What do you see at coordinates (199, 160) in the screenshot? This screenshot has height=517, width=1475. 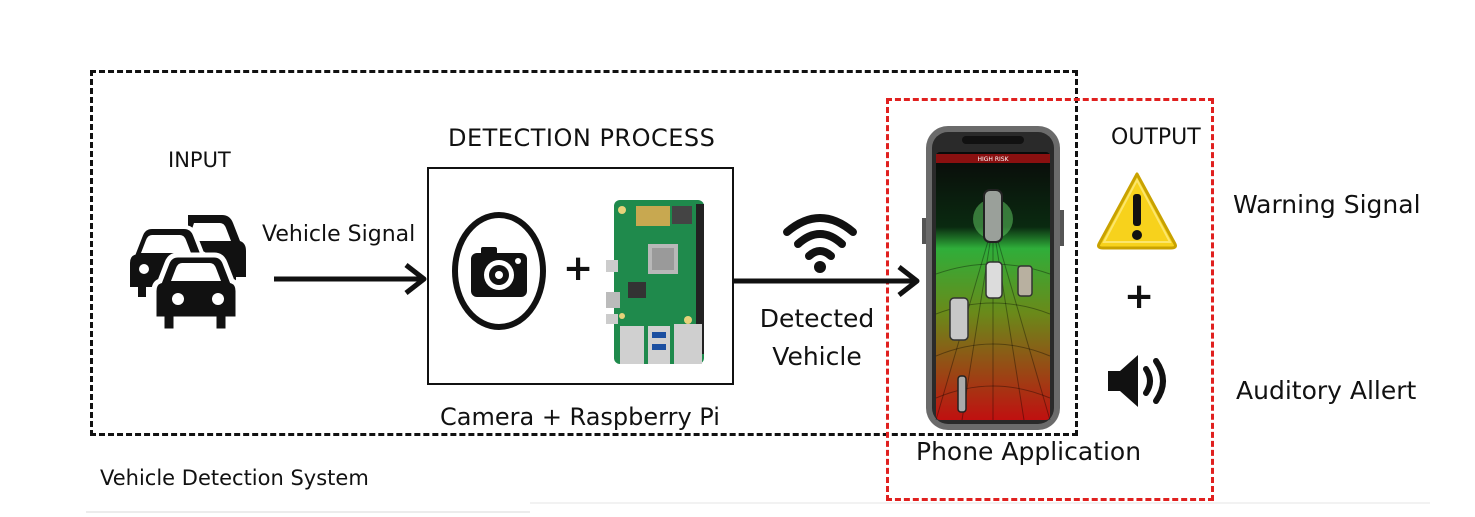 I see `input-label: INPUT` at bounding box center [199, 160].